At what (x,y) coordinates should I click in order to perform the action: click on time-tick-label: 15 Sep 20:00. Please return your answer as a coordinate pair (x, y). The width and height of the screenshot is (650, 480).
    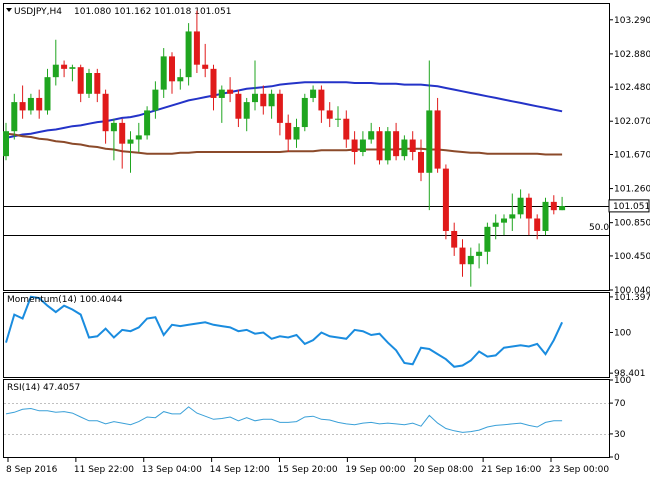
    Looking at the image, I should click on (308, 470).